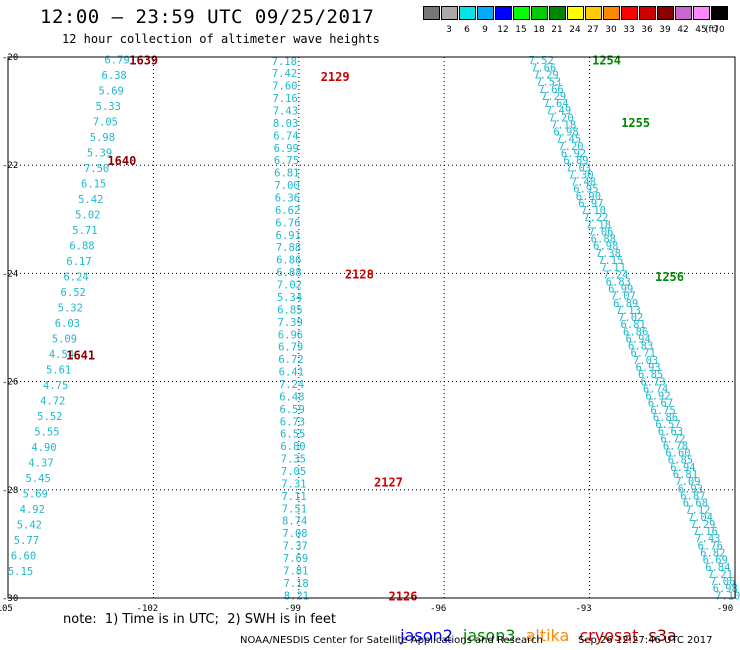 The image size is (740, 650). What do you see at coordinates (285, 124) in the screenshot?
I see `wave-height-label: 8.03` at bounding box center [285, 124].